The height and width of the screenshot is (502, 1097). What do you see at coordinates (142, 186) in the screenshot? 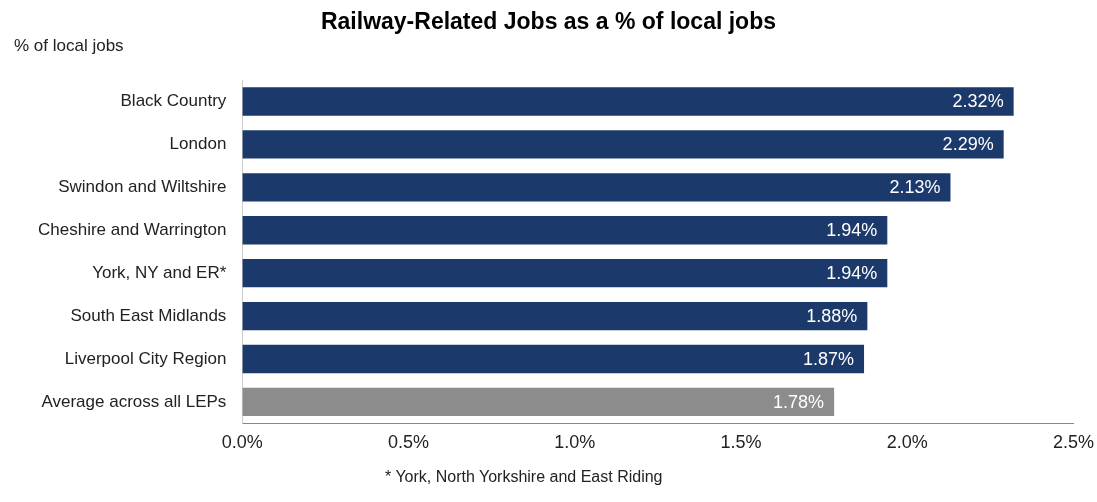
I see `y-tick-label: Swindon and Wiltshire` at bounding box center [142, 186].